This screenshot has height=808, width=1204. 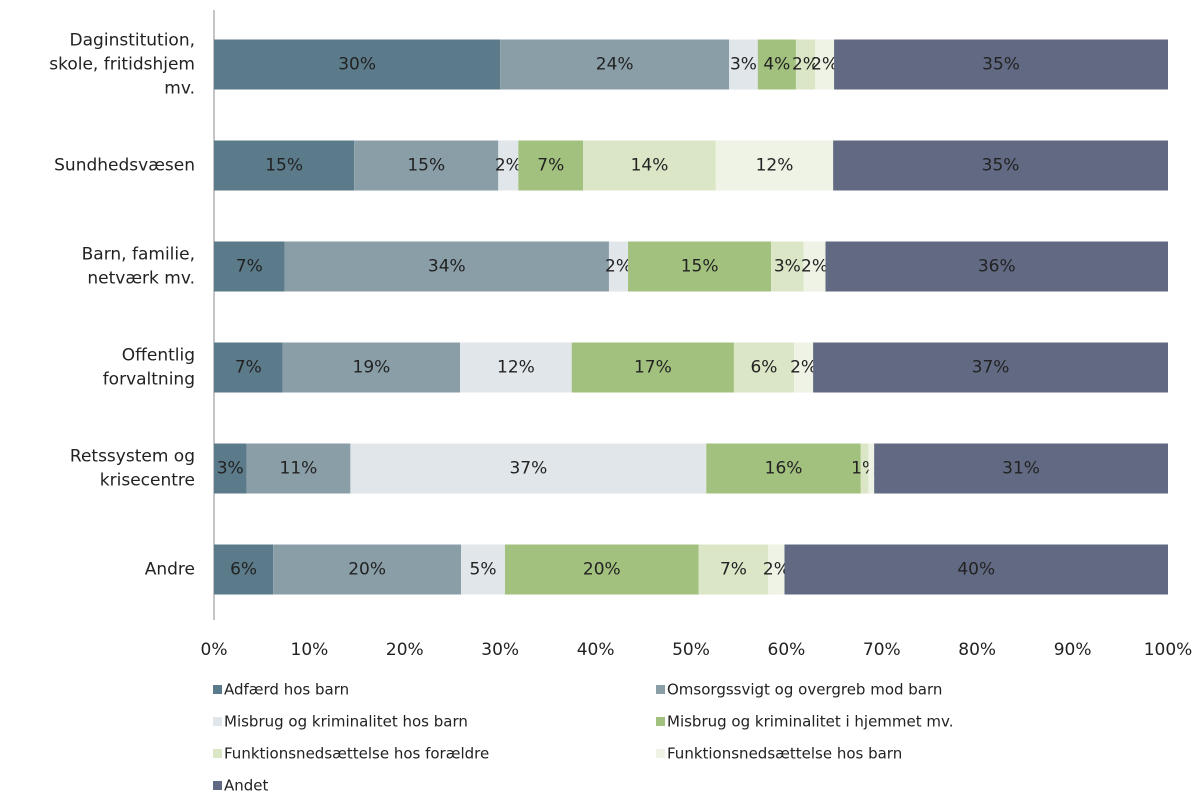 I want to click on x-tick-label: 100%, so click(x=1168, y=650).